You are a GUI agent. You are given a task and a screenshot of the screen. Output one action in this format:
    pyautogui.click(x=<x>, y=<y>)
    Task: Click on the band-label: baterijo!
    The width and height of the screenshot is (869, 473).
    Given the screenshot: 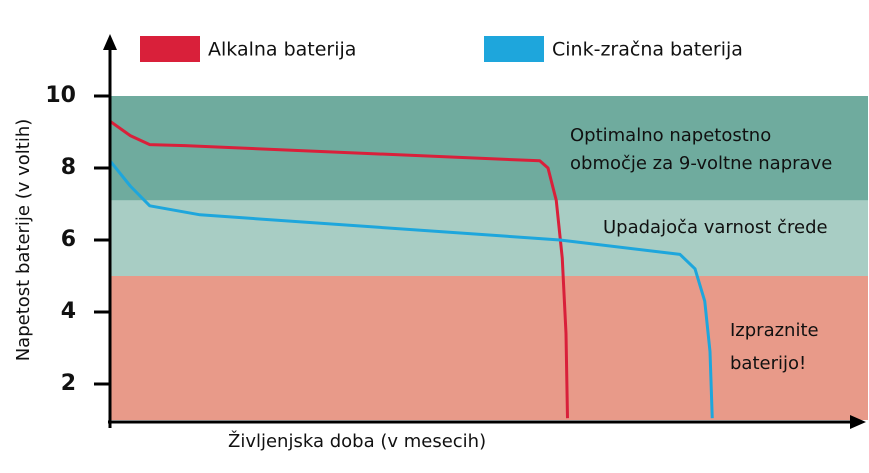 What is the action you would take?
    pyautogui.click(x=768, y=363)
    